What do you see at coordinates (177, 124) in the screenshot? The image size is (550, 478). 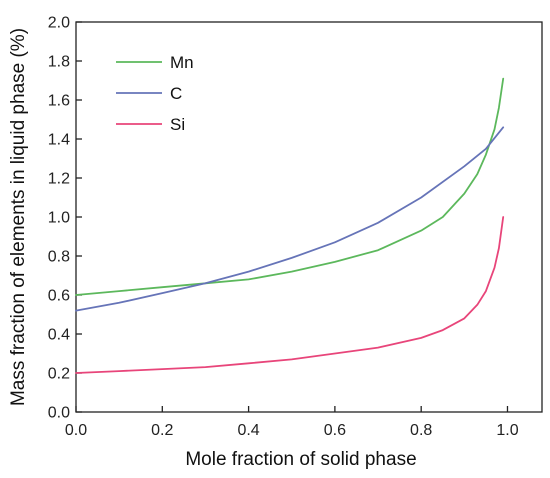 I see `legend-label-si: Si` at bounding box center [177, 124].